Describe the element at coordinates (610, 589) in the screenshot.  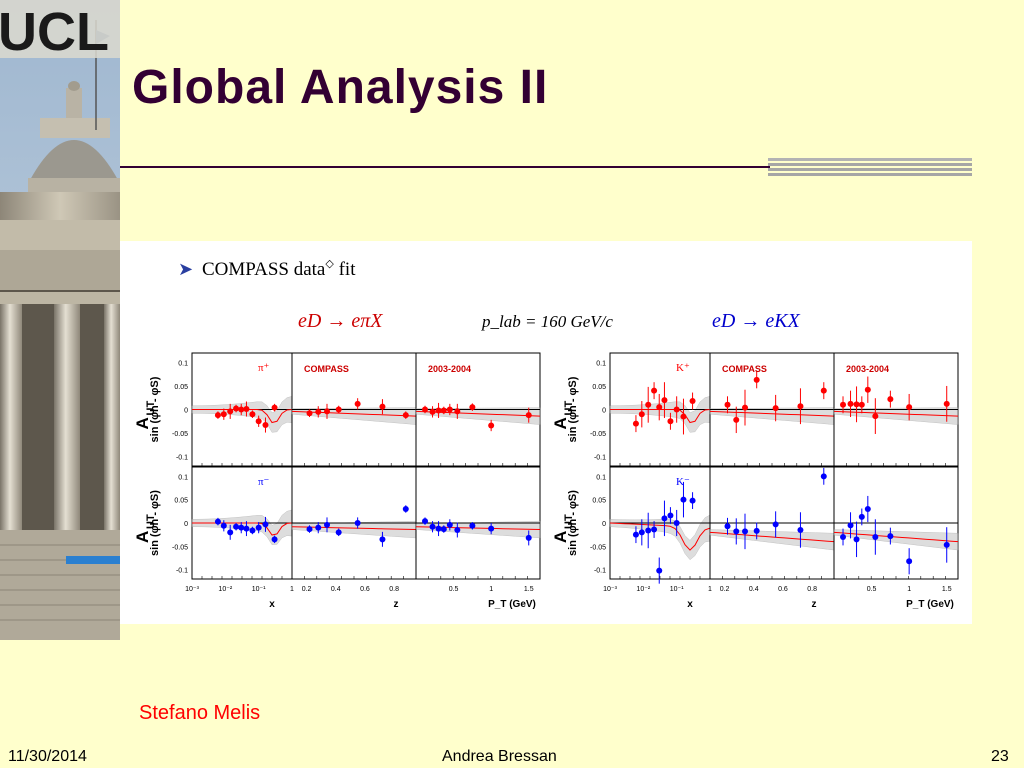
I see `x-tick-label: 10⁻³` at that location.